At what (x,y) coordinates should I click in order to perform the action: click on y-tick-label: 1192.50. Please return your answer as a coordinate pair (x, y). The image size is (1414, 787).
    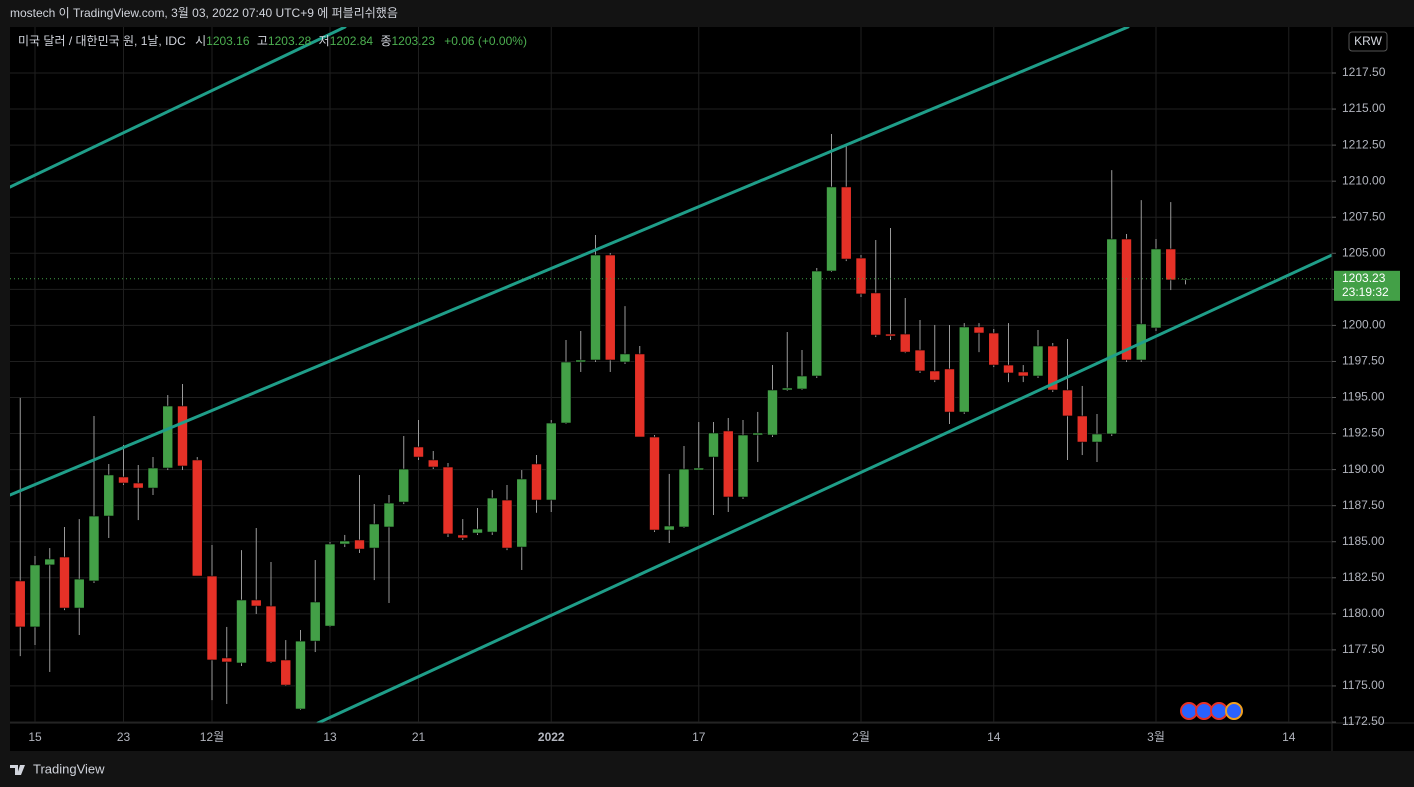
    Looking at the image, I should click on (1363, 433).